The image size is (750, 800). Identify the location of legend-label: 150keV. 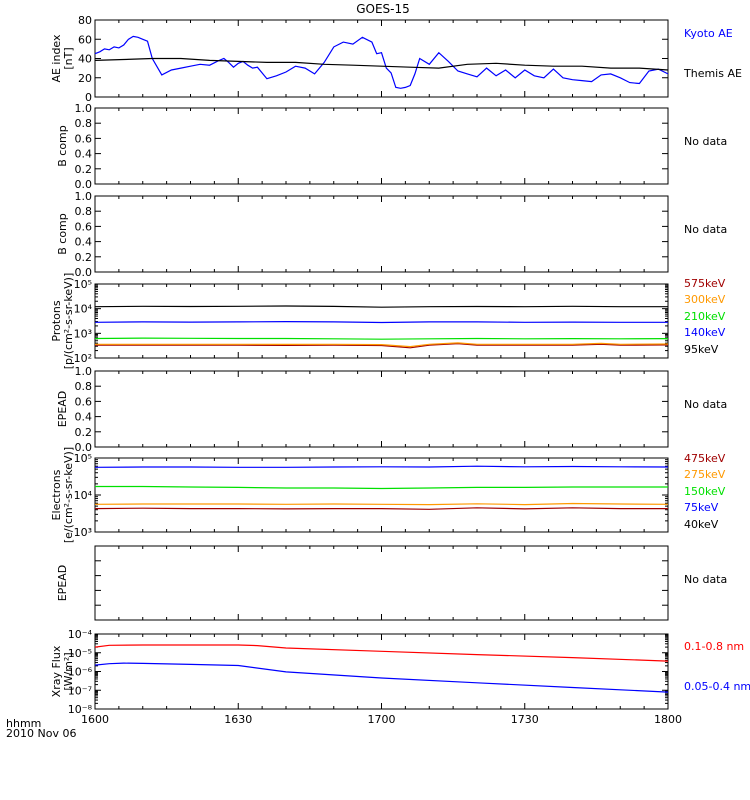
(705, 491).